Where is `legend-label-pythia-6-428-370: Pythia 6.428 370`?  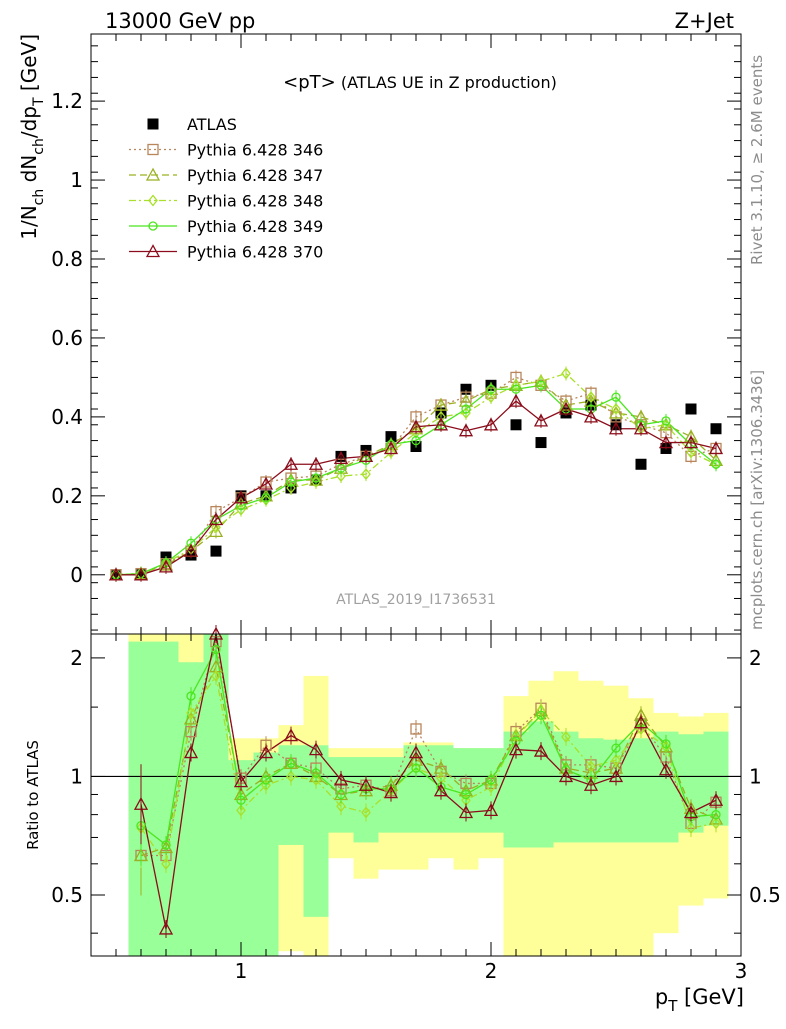
legend-label-pythia-6-428-370: Pythia 6.428 370 is located at coordinates (255, 252).